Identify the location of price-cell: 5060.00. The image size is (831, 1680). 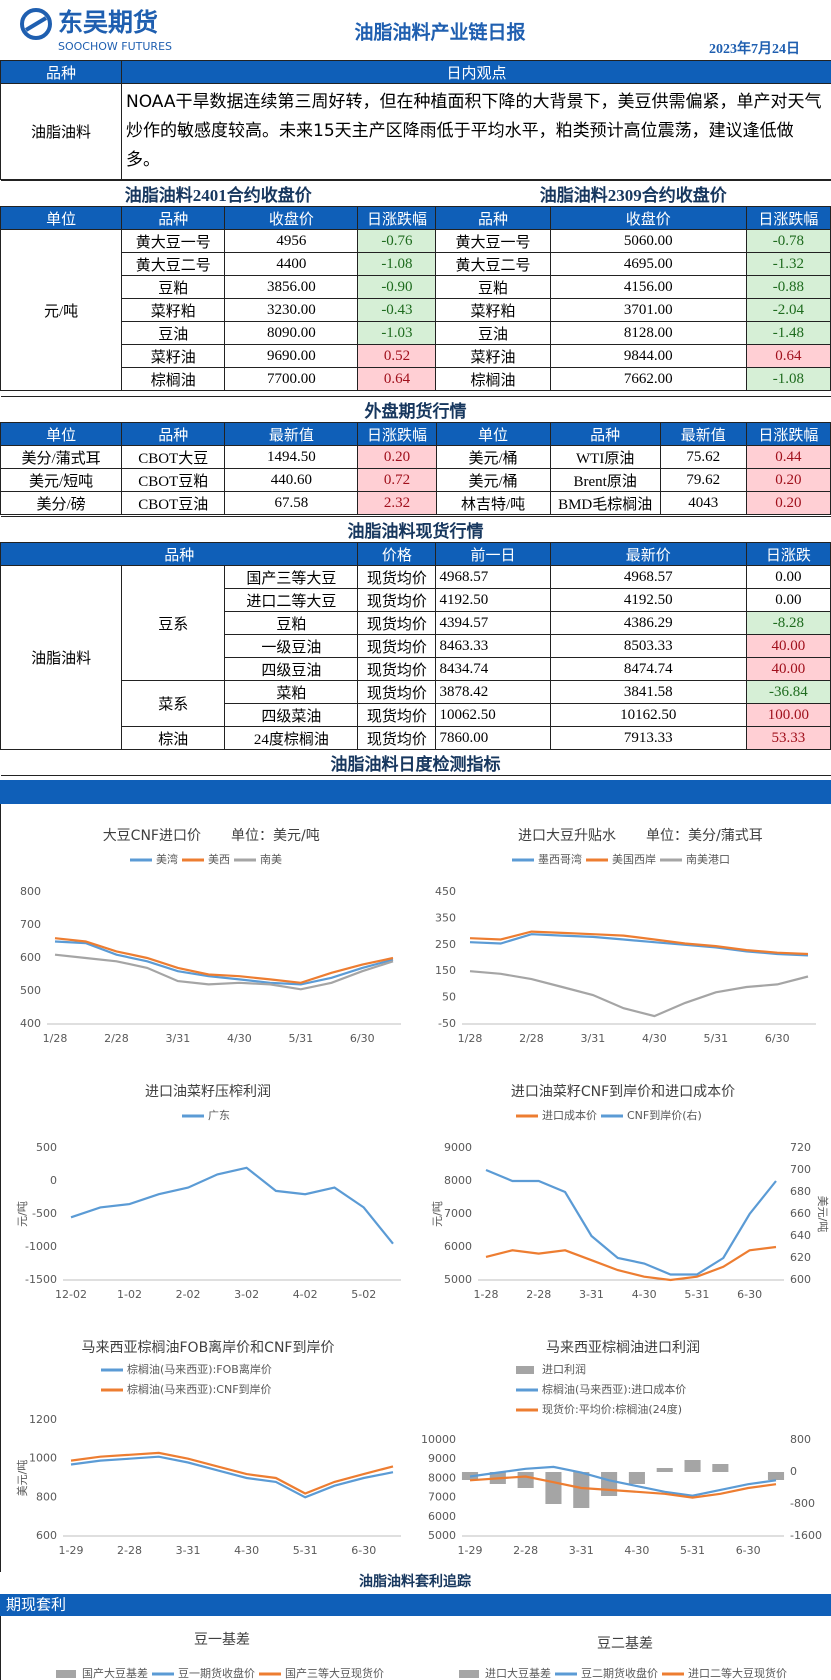
(648, 241).